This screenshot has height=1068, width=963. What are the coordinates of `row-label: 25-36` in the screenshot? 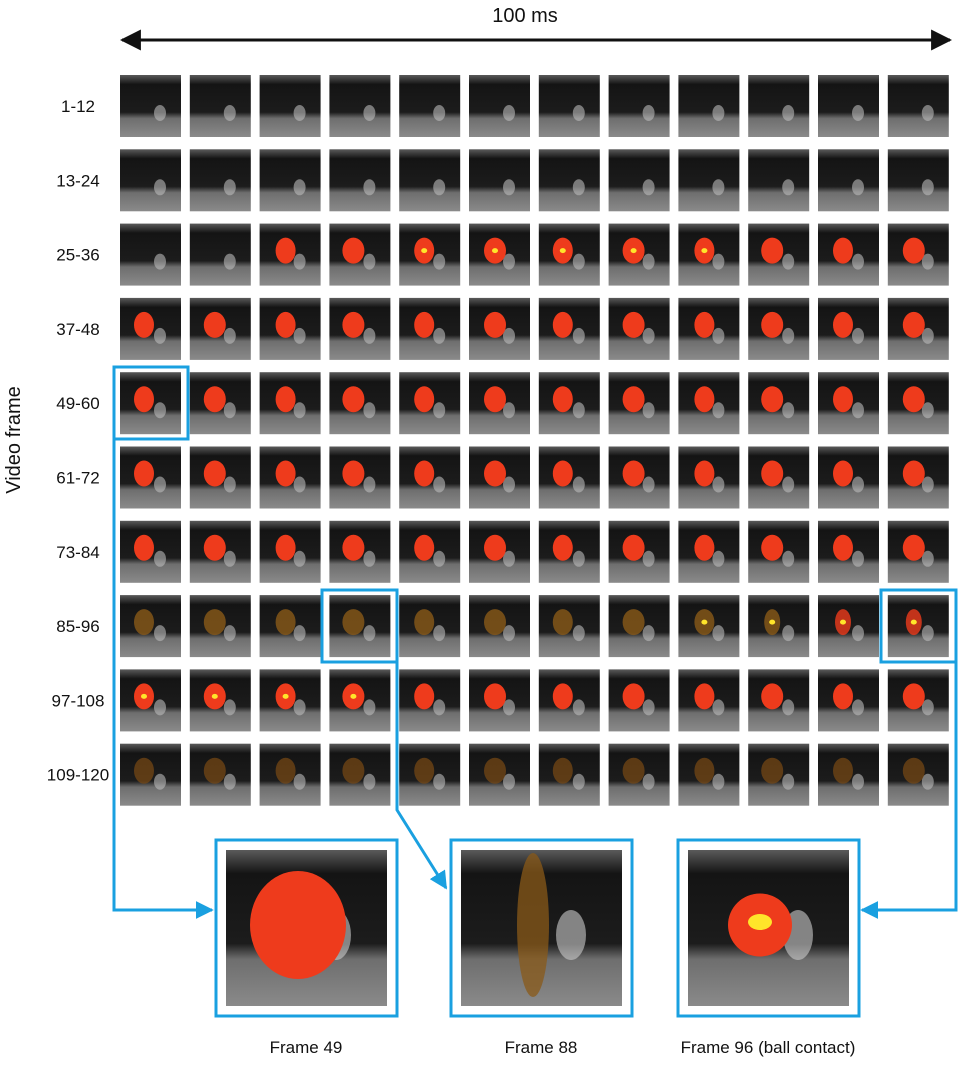 It's located at (77, 255).